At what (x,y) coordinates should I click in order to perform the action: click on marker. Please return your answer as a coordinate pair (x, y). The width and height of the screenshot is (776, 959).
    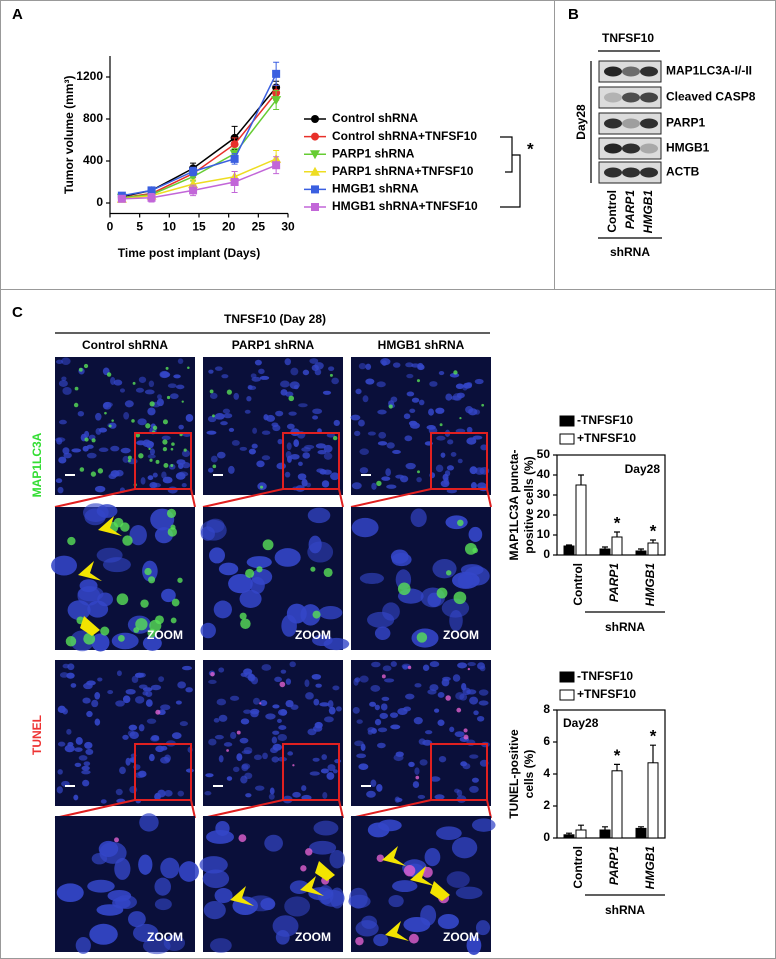
    Looking at the image, I should click on (193, 171).